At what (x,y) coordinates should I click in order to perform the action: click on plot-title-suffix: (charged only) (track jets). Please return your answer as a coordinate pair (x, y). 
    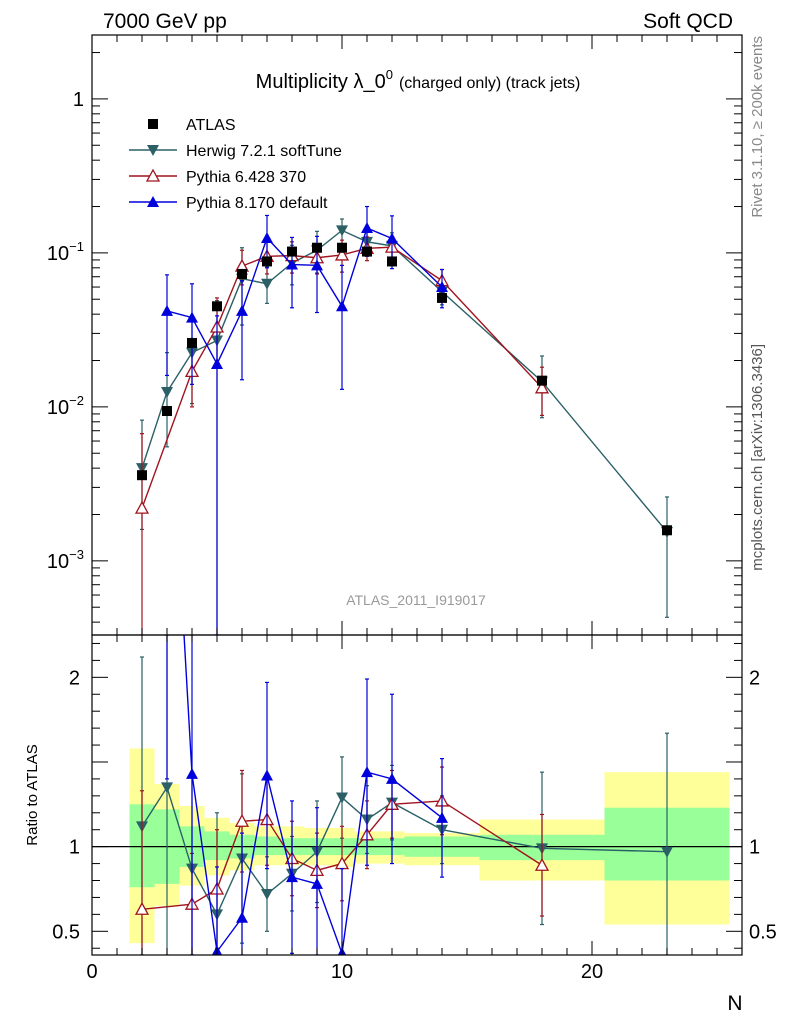
    Looking at the image, I should click on (489, 83).